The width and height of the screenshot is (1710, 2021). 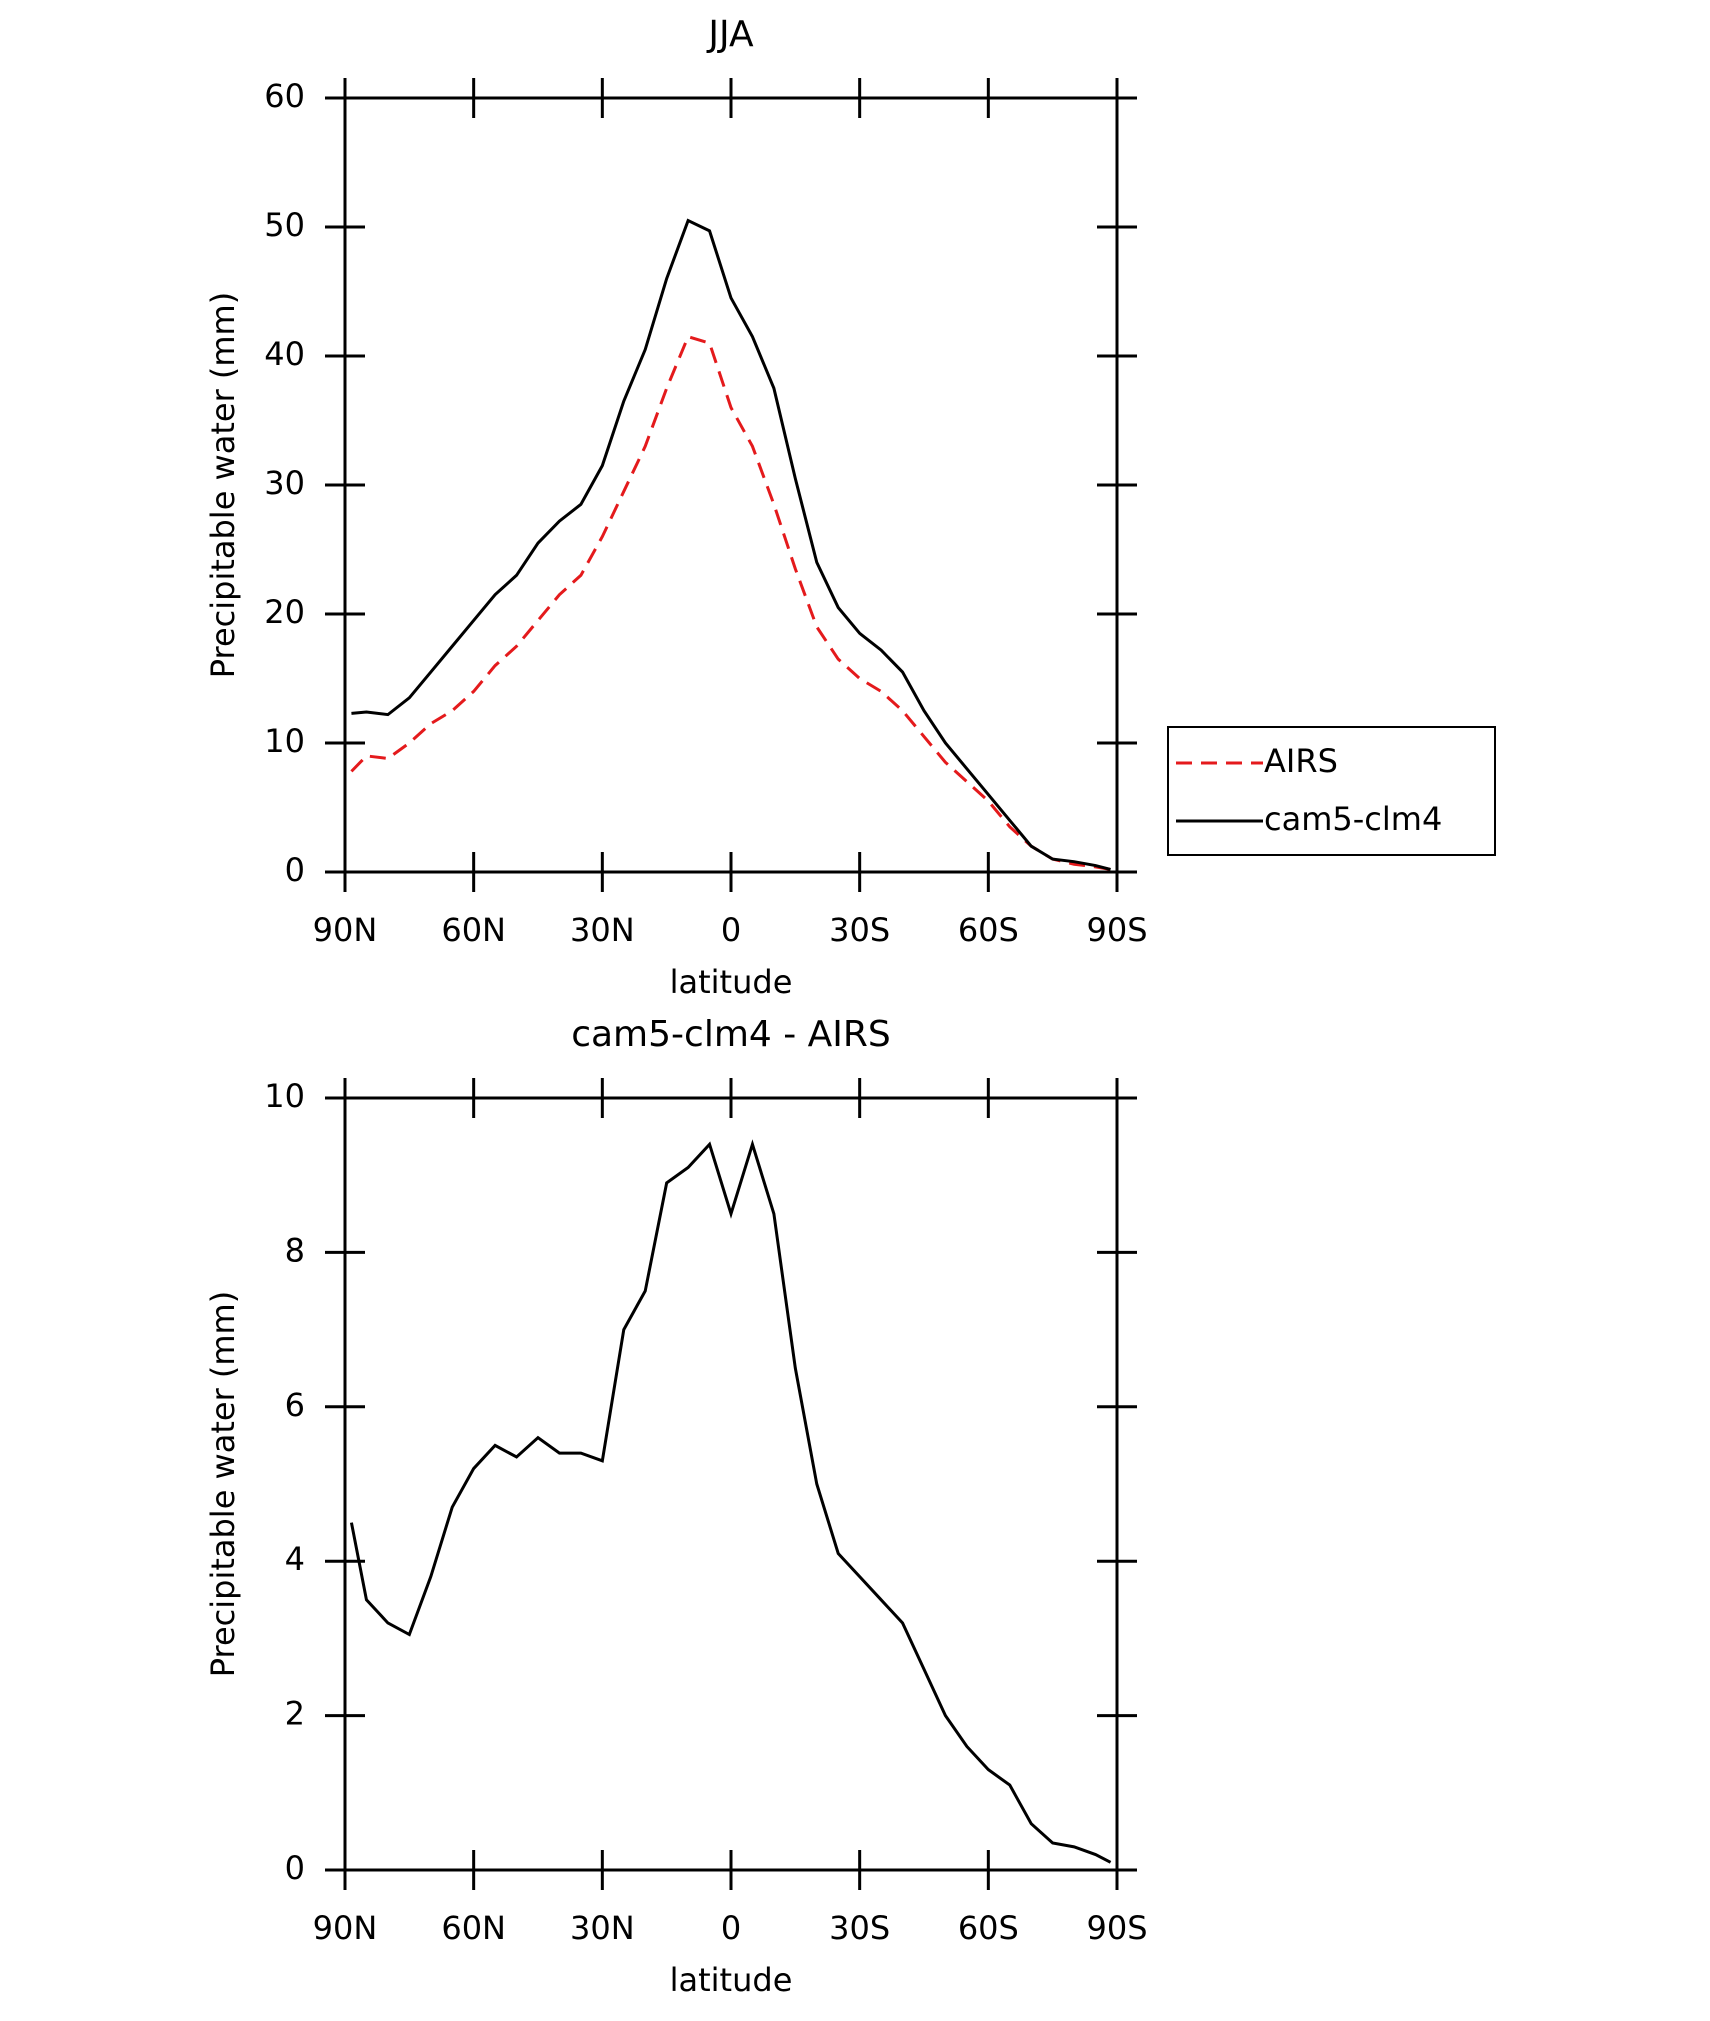 What do you see at coordinates (284, 612) in the screenshot?
I see `y-tick-label: 20` at bounding box center [284, 612].